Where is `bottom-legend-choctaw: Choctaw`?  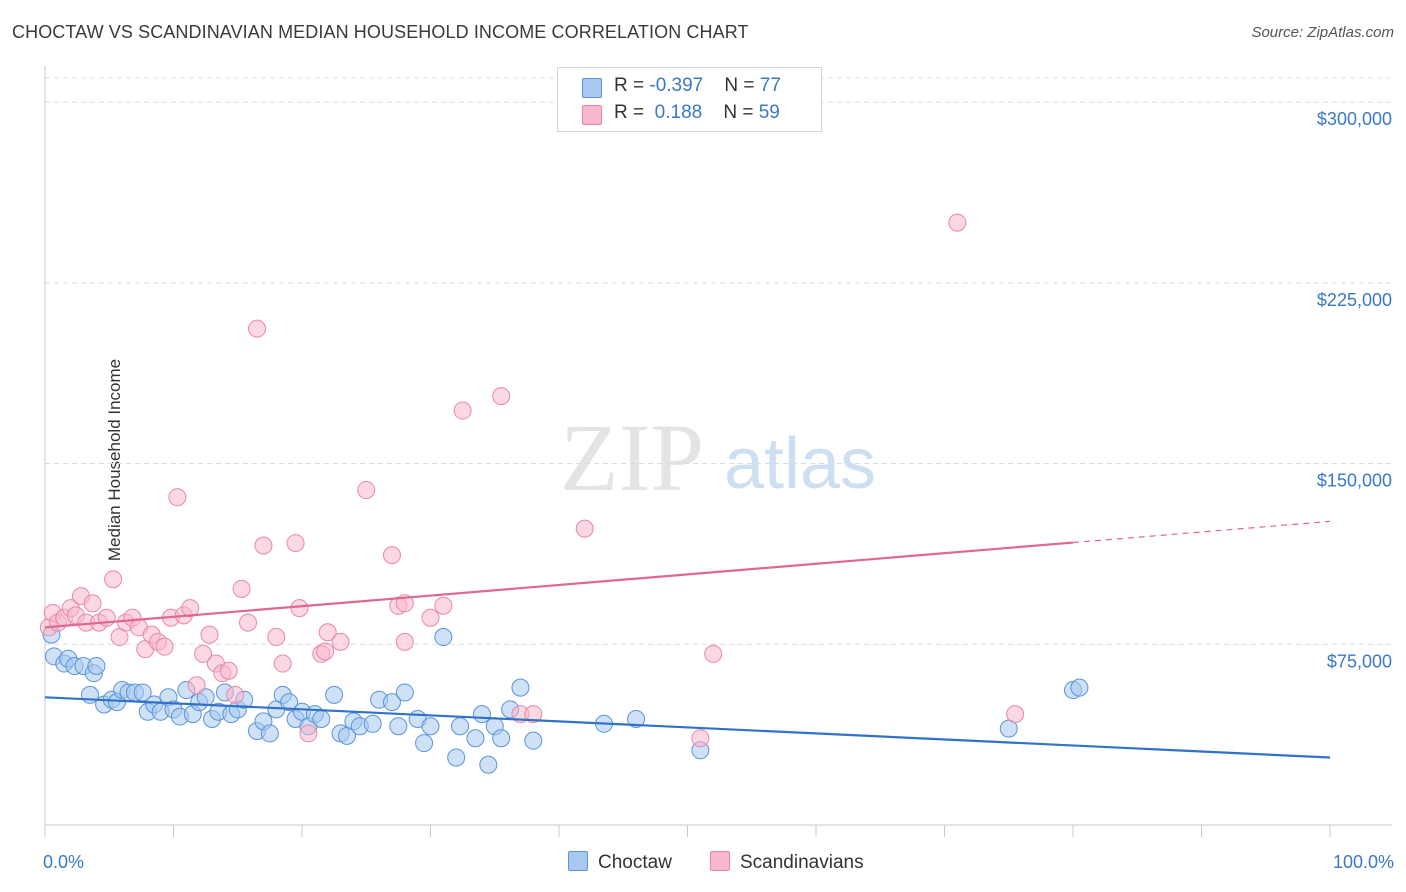
bottom-legend-choctaw: Choctaw is located at coordinates (620, 862).